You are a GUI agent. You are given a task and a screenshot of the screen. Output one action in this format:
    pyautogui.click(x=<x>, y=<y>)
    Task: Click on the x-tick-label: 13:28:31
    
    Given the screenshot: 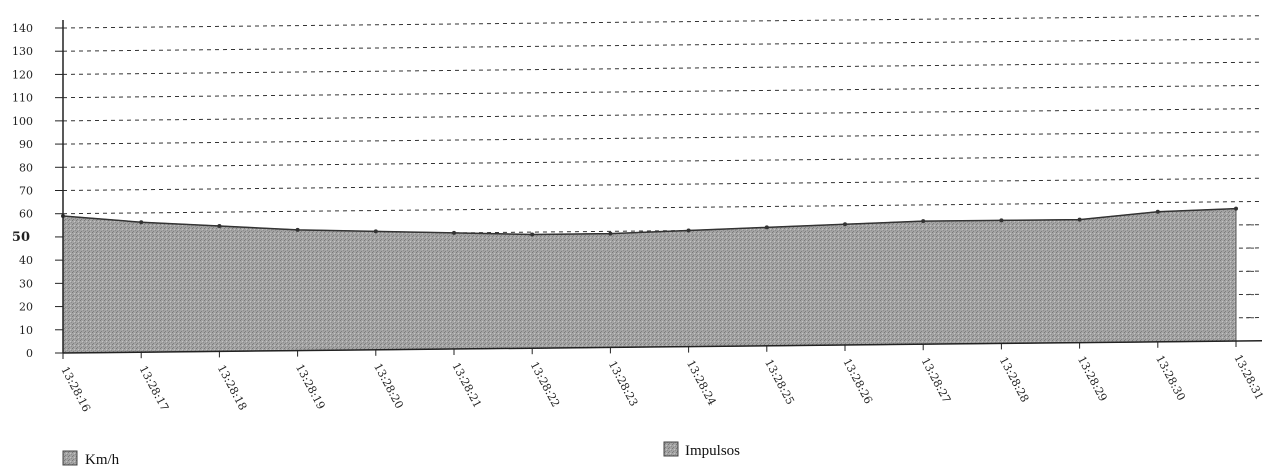 What is the action you would take?
    pyautogui.click(x=1248, y=377)
    